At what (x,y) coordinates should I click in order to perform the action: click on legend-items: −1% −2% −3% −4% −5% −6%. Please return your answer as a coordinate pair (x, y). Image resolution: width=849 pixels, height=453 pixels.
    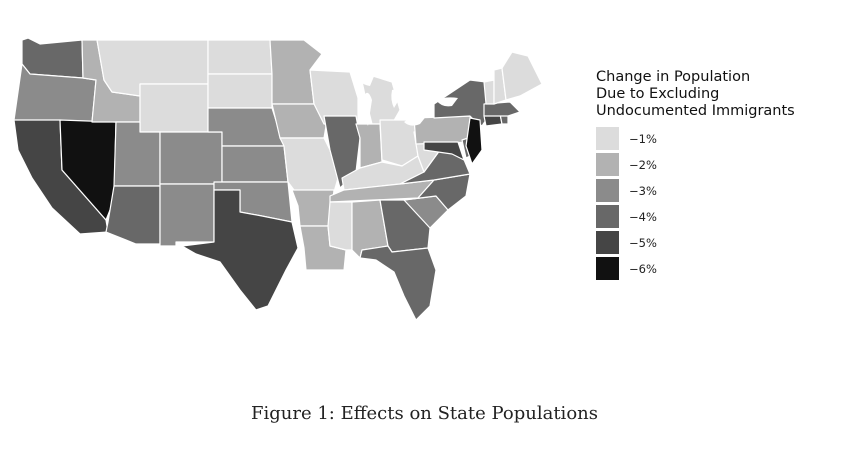
    Looking at the image, I should click on (626, 203).